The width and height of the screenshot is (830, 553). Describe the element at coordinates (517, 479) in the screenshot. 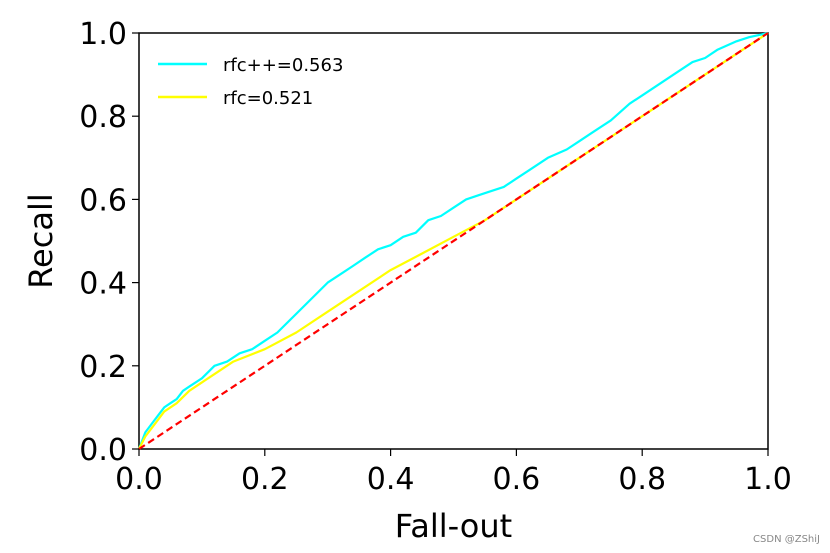

I see `x-tick-label: 0.6` at that location.